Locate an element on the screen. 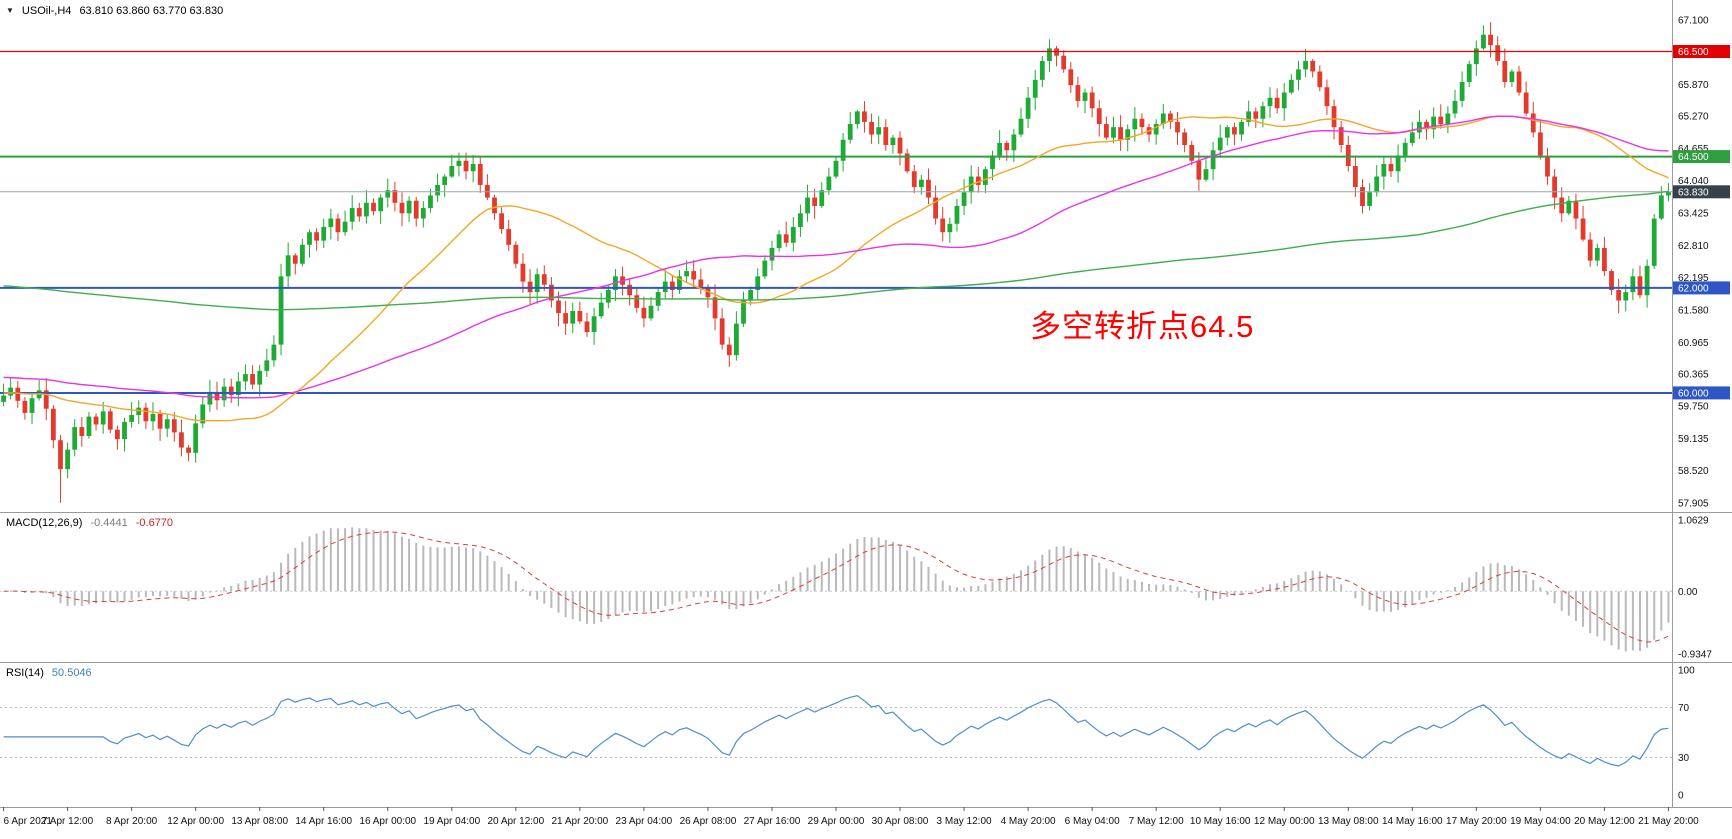  support-line-price-badge is located at coordinates (1701, 288).